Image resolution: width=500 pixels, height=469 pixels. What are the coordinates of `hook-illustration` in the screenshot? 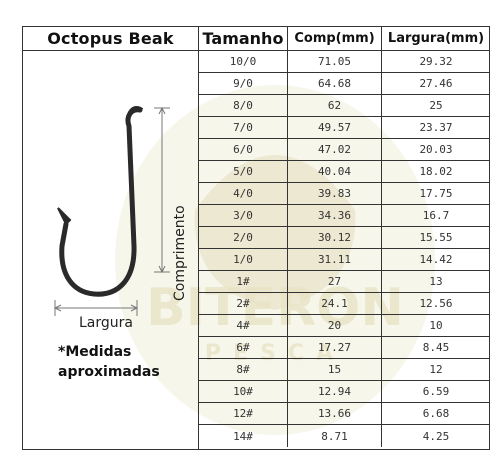 It's located at (111, 211).